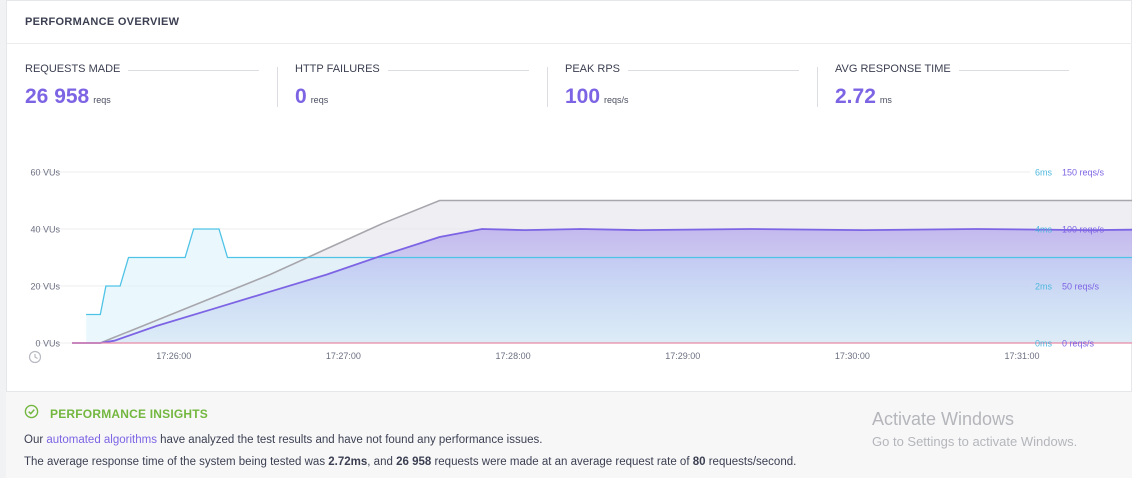 This screenshot has height=478, width=1132. What do you see at coordinates (1081, 287) in the screenshot?
I see `y-tick-label-rps: 50 reqs/s` at bounding box center [1081, 287].